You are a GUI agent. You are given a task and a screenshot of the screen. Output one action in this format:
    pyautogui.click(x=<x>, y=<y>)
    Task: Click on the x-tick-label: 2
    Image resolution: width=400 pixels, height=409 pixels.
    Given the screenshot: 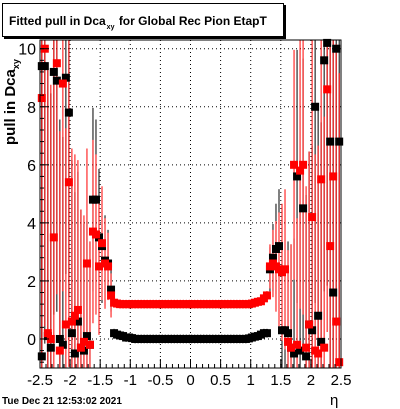 What is the action you would take?
    pyautogui.click(x=311, y=380)
    